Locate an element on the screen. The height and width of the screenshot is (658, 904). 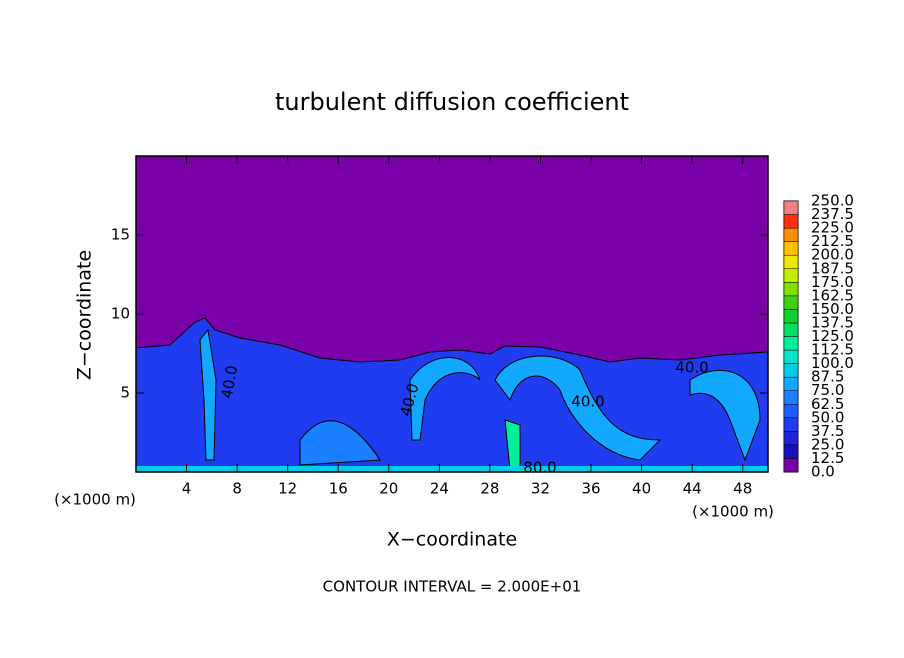
x-tick-label: 36 is located at coordinates (590, 489).